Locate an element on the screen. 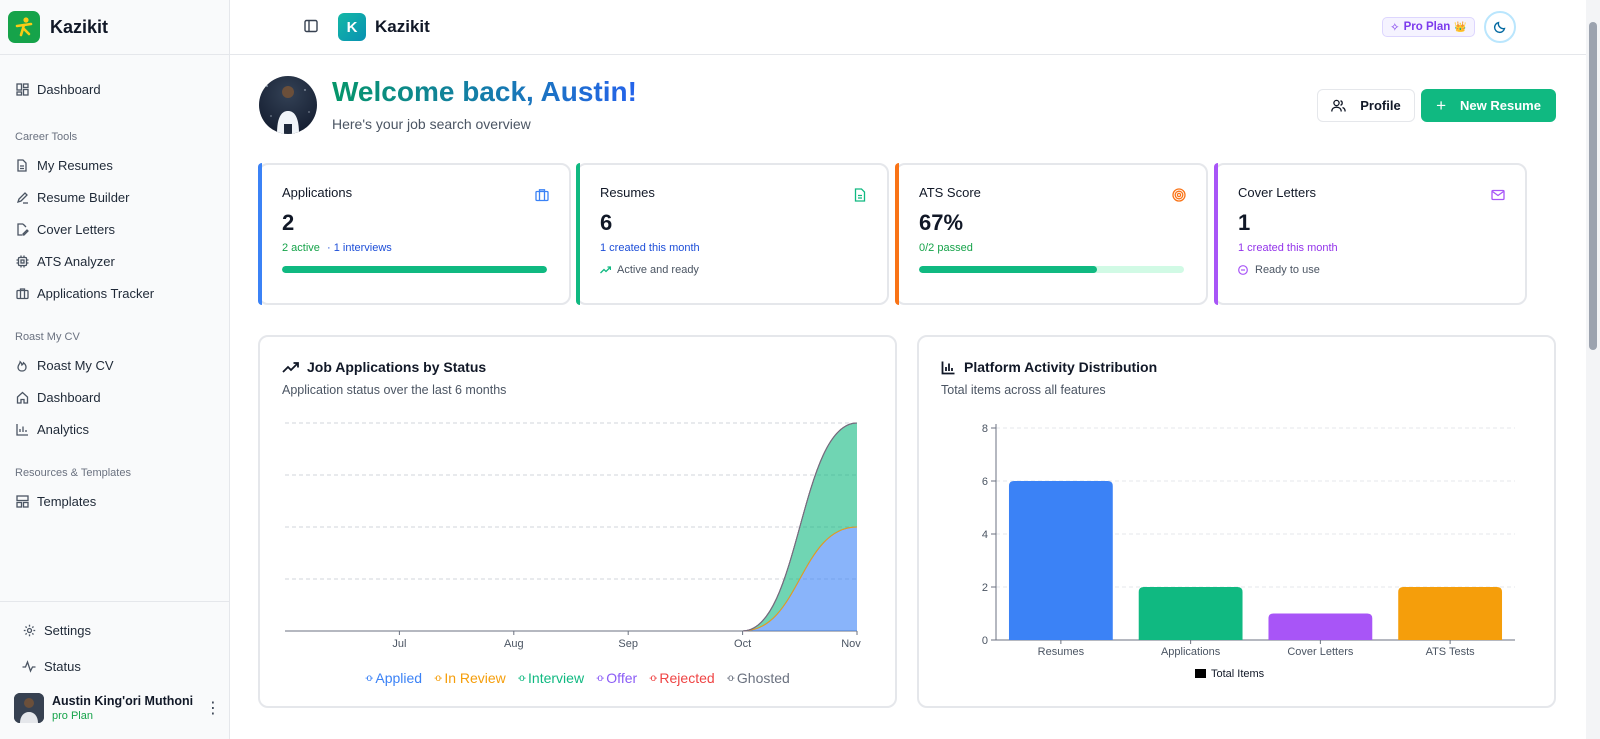  target-icon is located at coordinates (1179, 195).